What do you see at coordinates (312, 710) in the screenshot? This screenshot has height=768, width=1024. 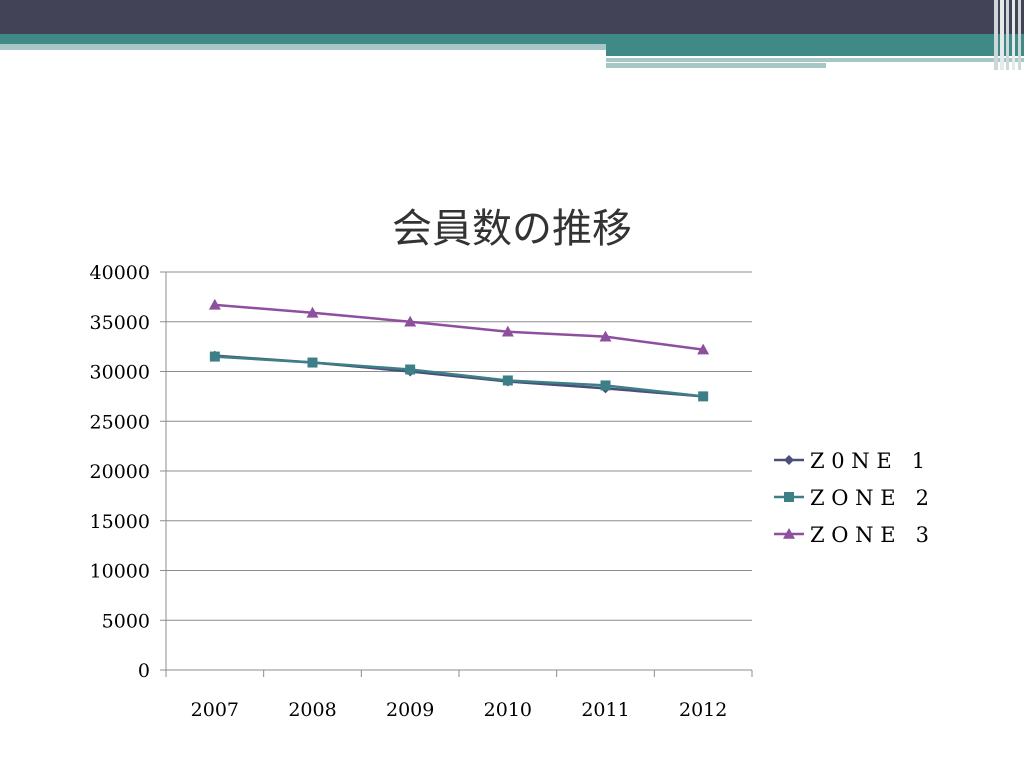 I see `x-tick-label: 2008` at bounding box center [312, 710].